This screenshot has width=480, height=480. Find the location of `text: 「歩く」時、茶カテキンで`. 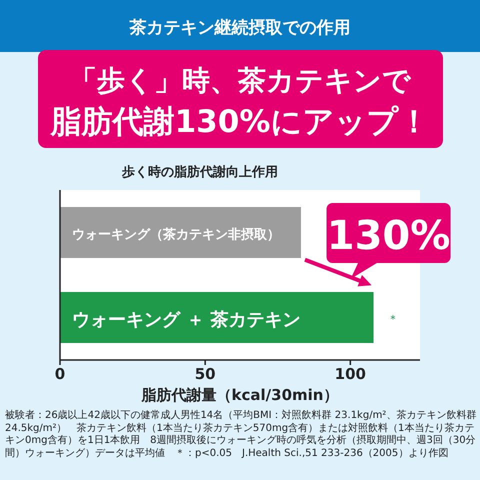

text: 「歩く」時、茶カテキンで is located at coordinates (240, 80).